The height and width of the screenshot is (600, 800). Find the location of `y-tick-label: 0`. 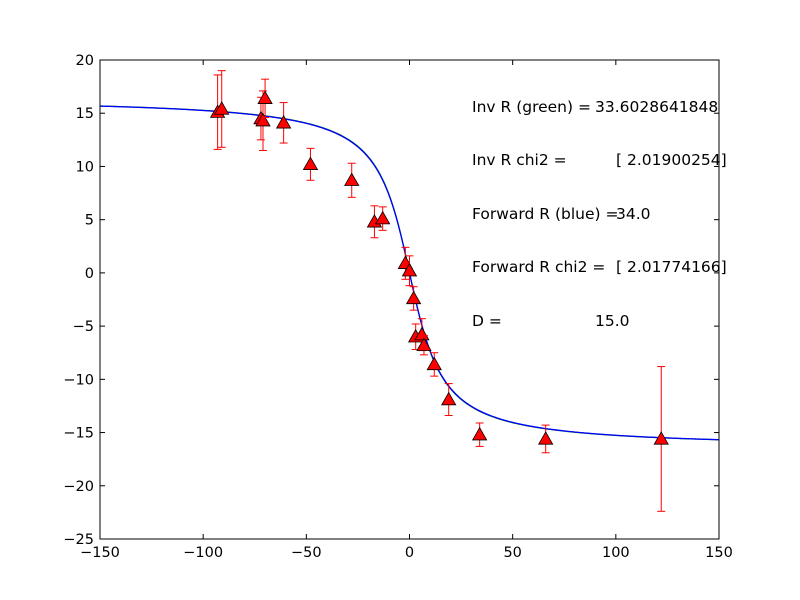

y-tick-label: 0 is located at coordinates (89, 274).